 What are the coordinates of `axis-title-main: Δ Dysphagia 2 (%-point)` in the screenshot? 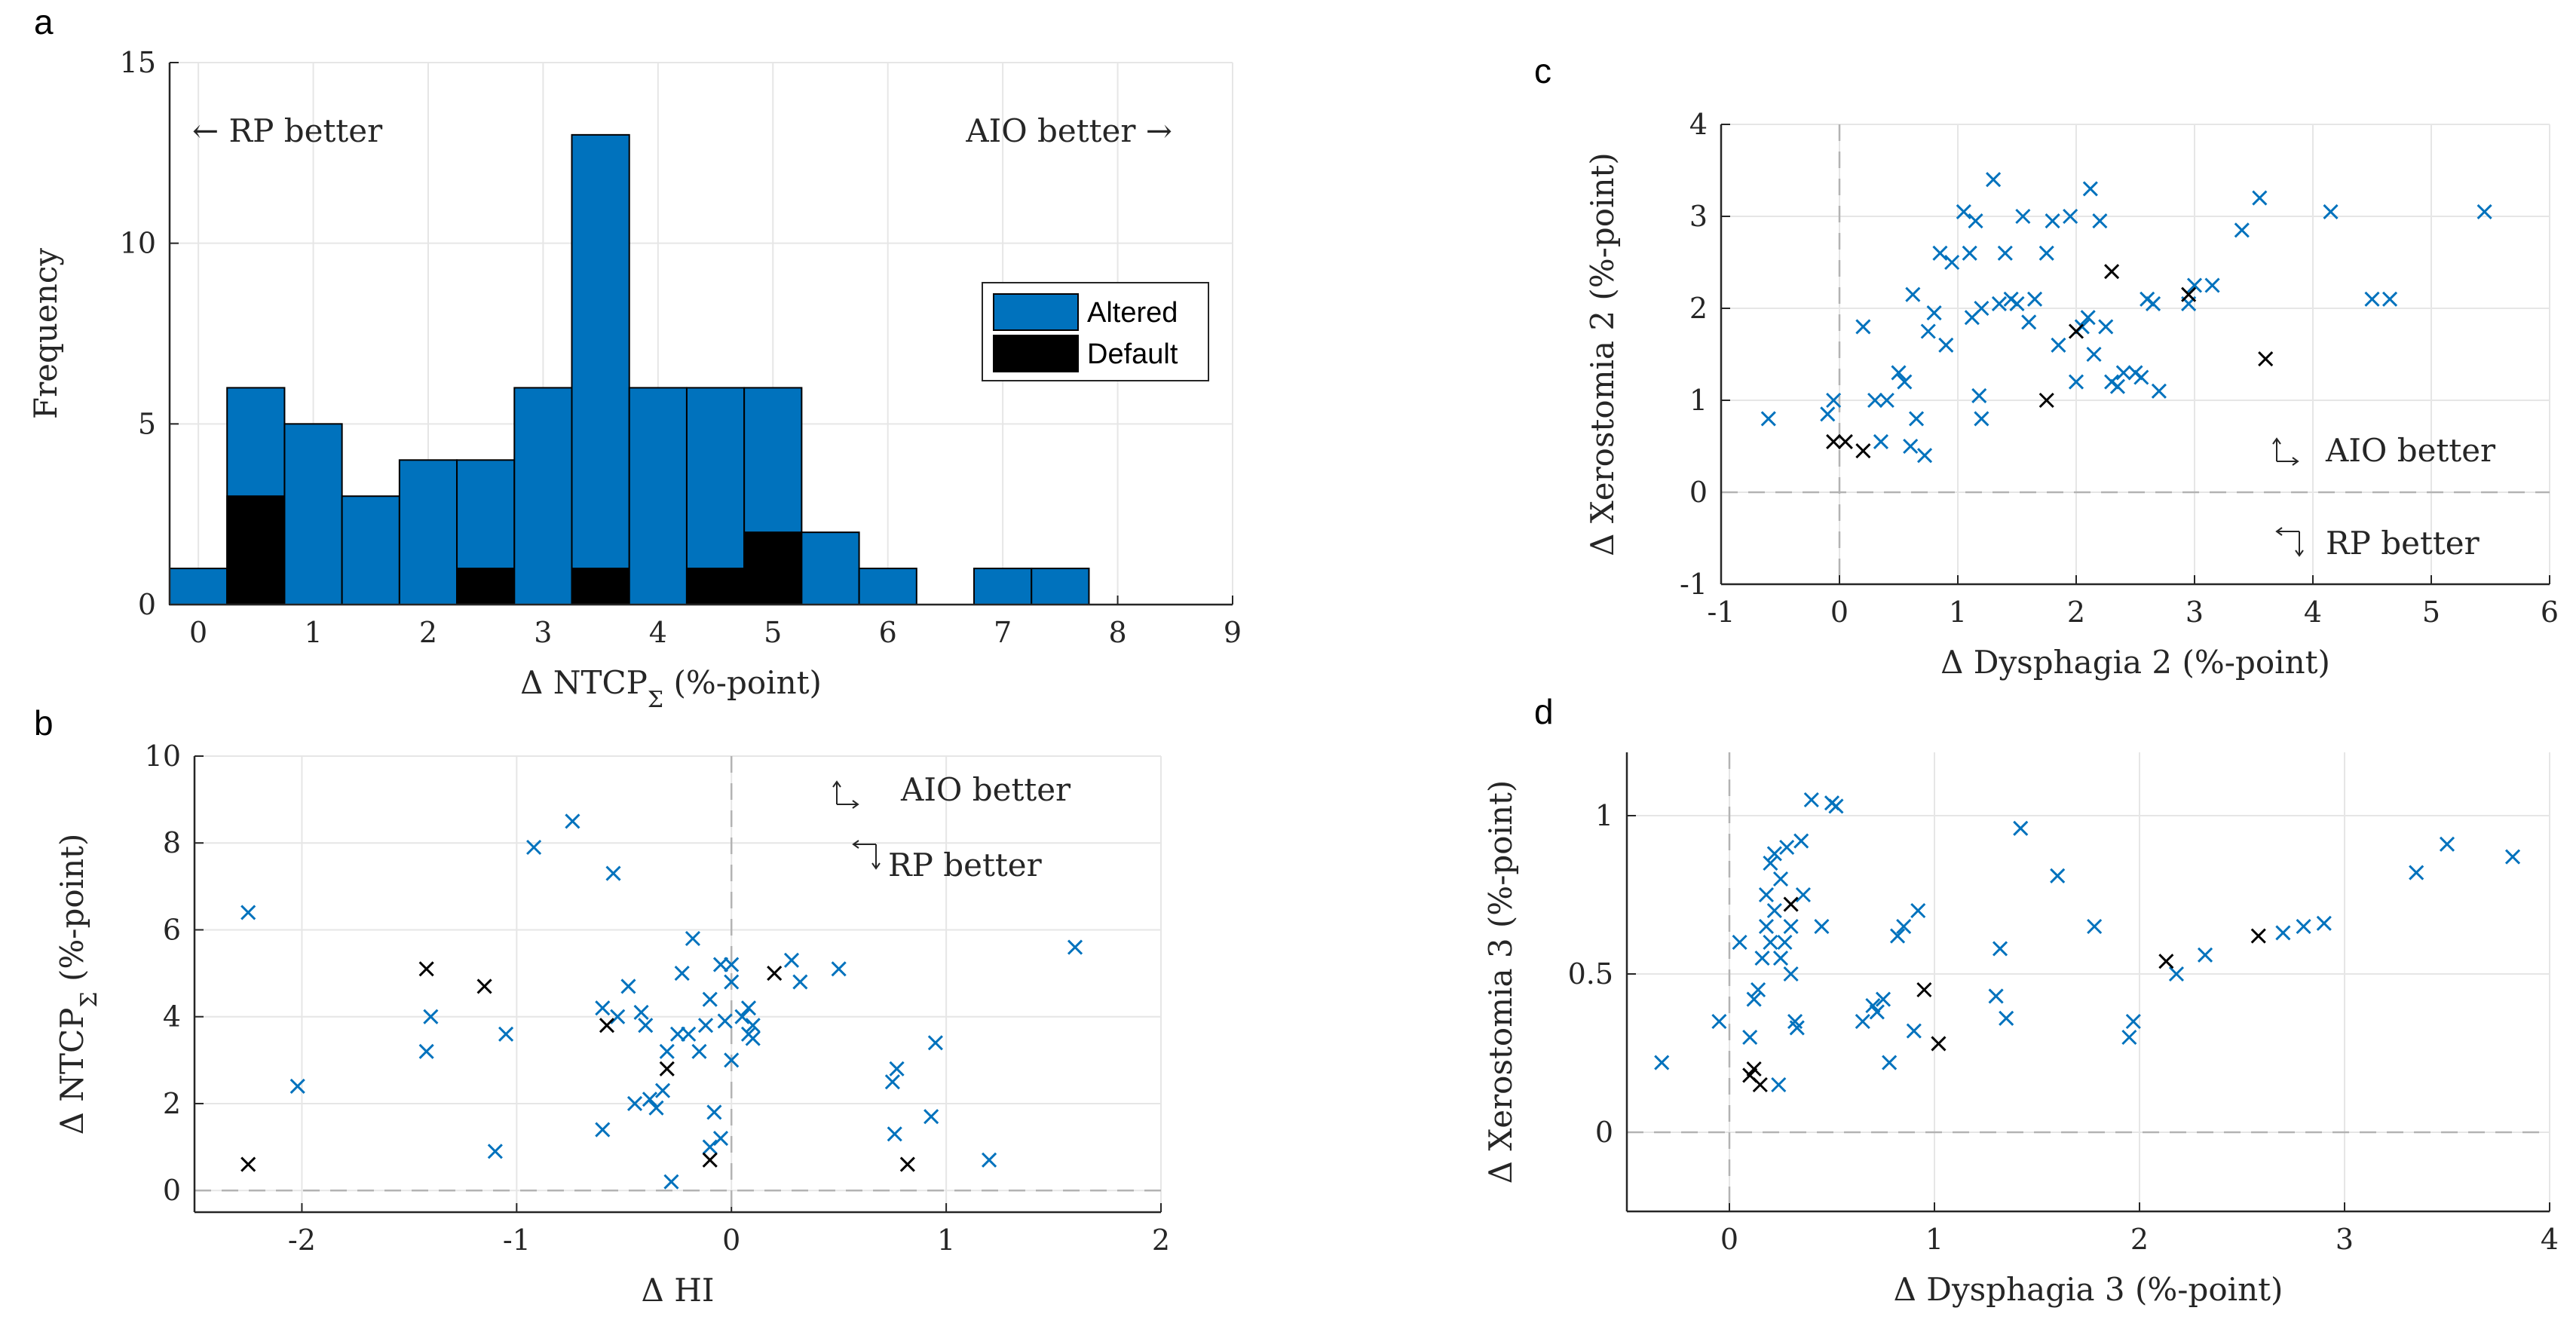 It's located at (2135, 662).